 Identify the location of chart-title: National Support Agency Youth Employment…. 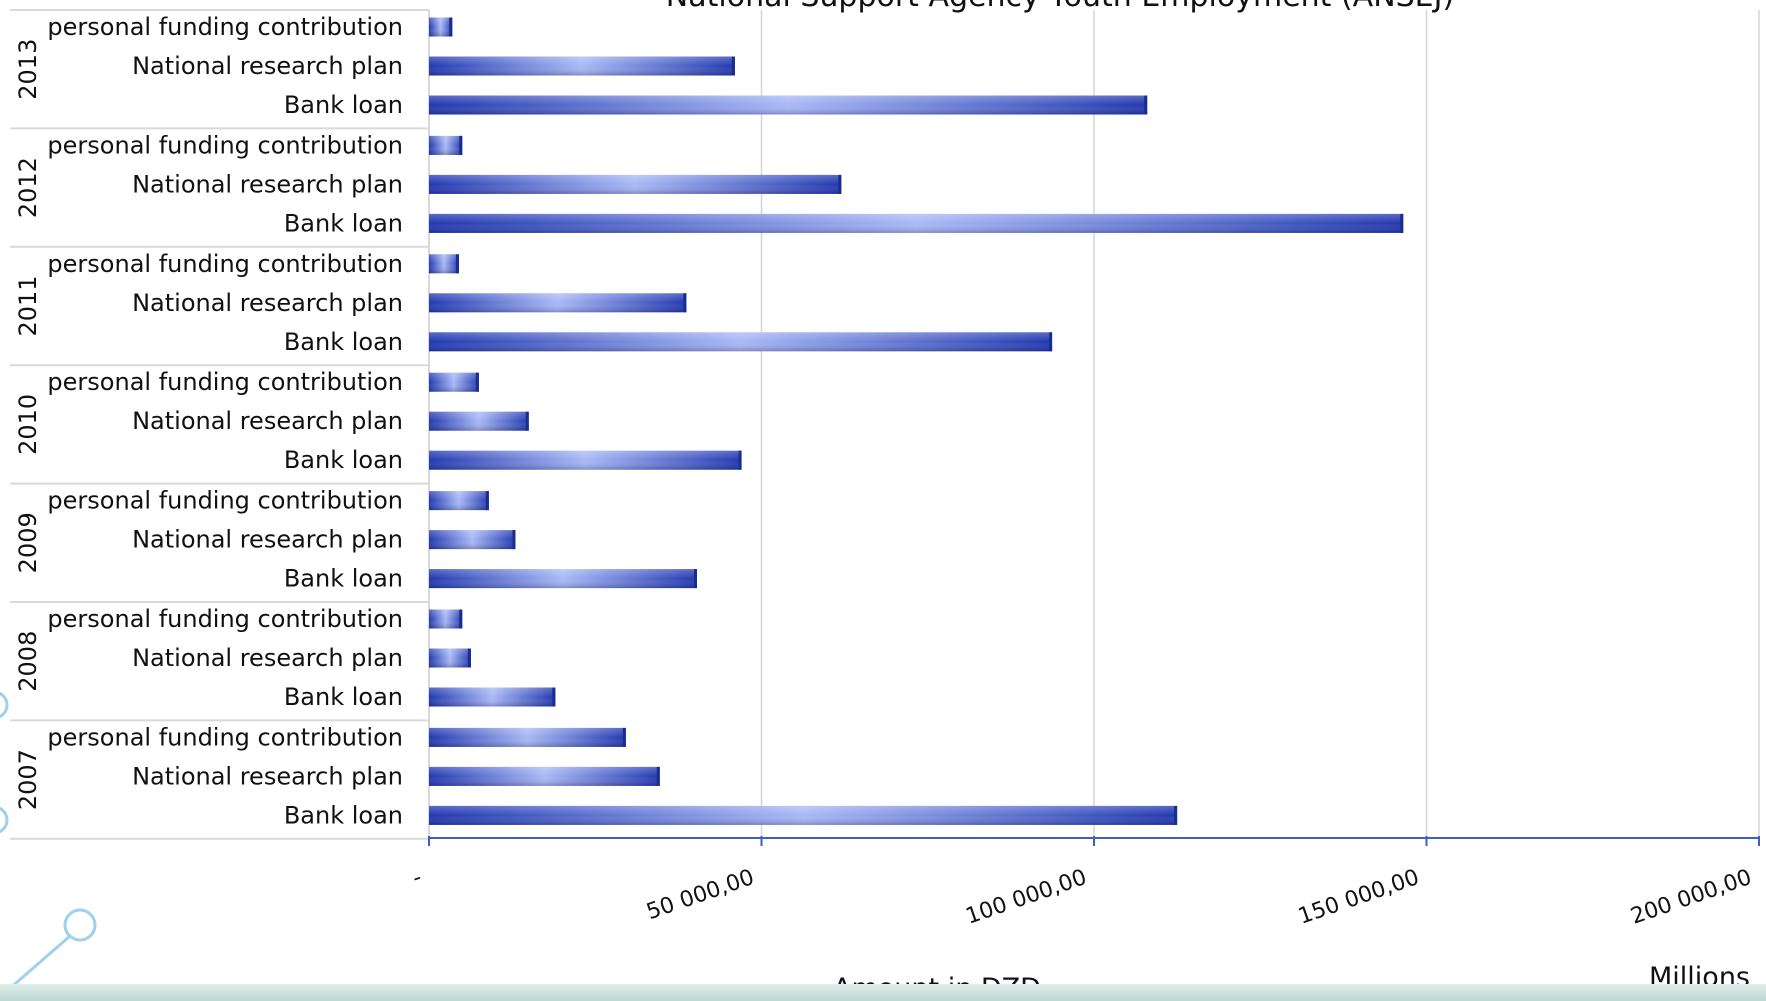
(1060, 7).